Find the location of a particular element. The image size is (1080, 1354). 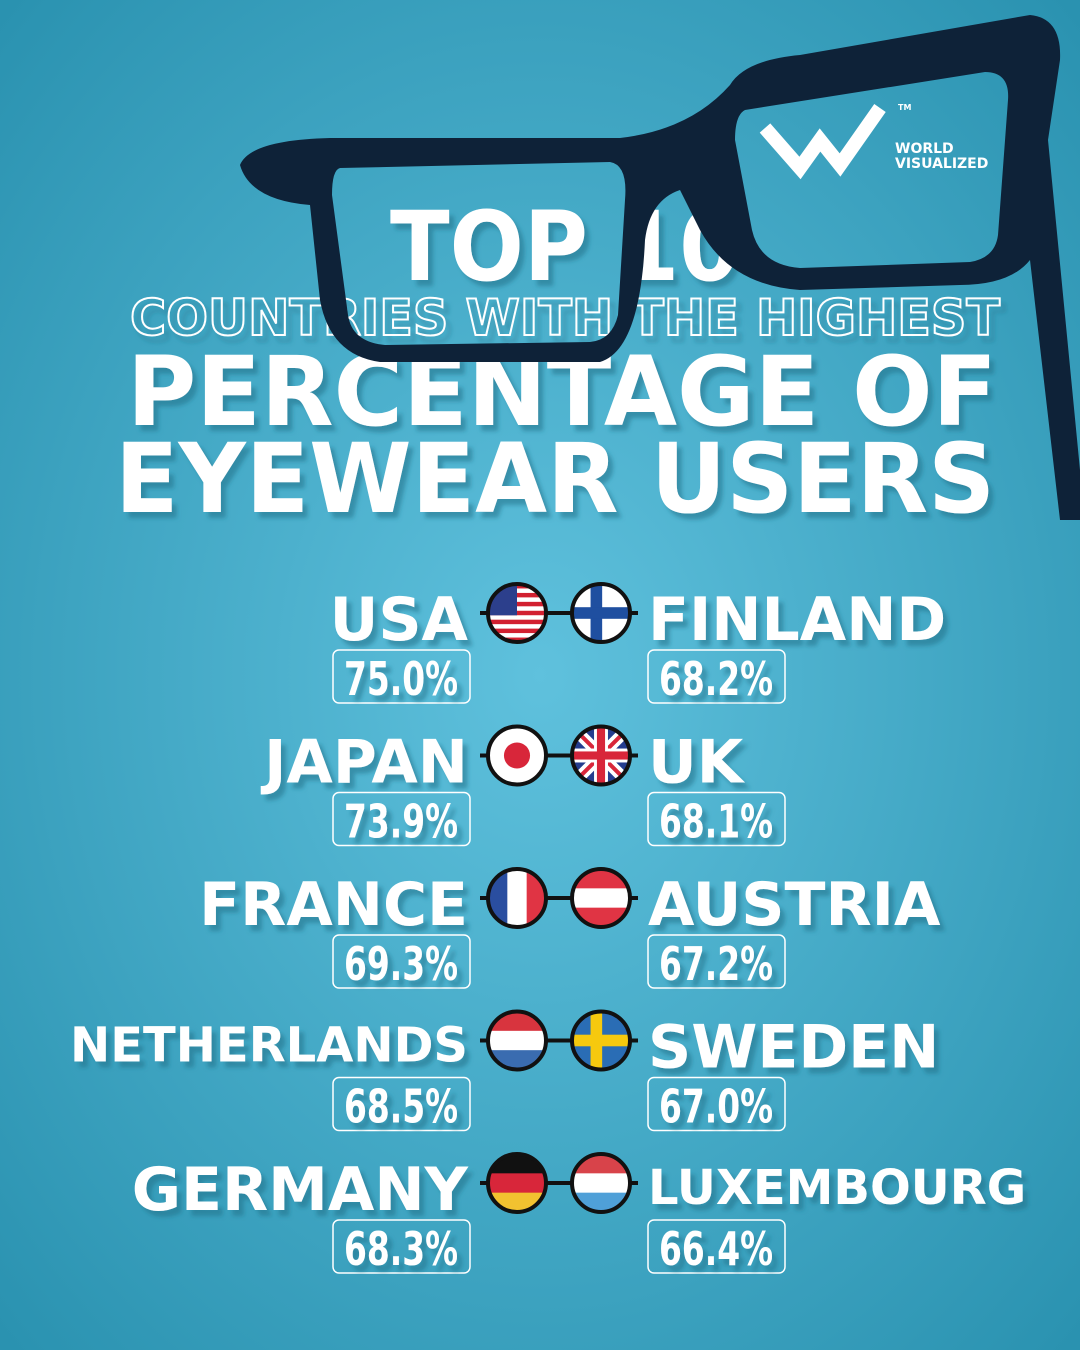

country-name: UK is located at coordinates (697, 763).